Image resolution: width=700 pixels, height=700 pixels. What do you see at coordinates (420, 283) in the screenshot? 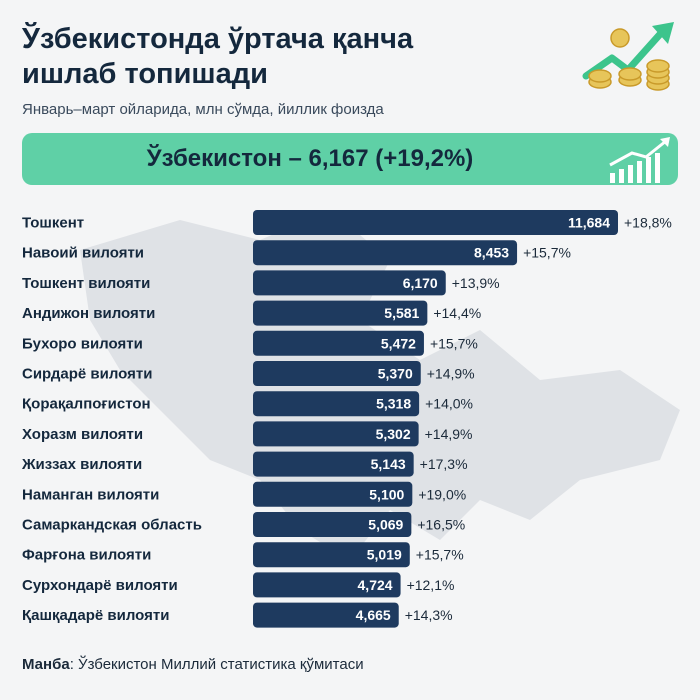
I see `value-label: 6,170` at bounding box center [420, 283].